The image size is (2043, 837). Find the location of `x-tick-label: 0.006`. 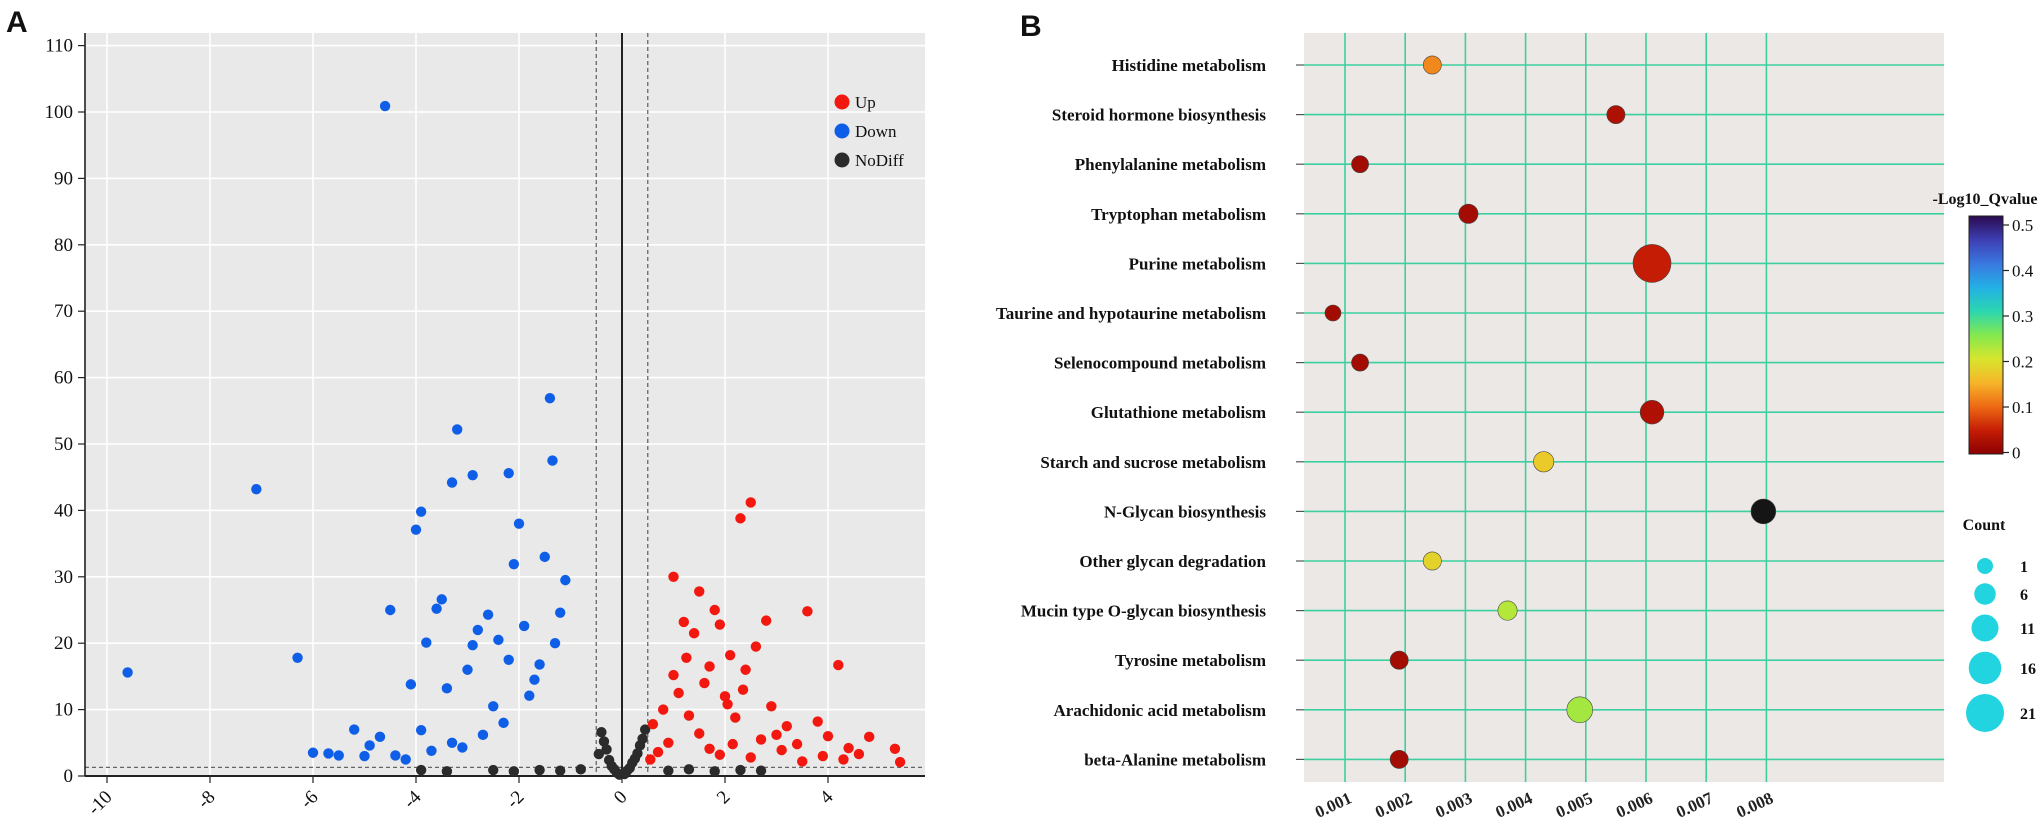

x-tick-label: 0.006 is located at coordinates (1634, 804).